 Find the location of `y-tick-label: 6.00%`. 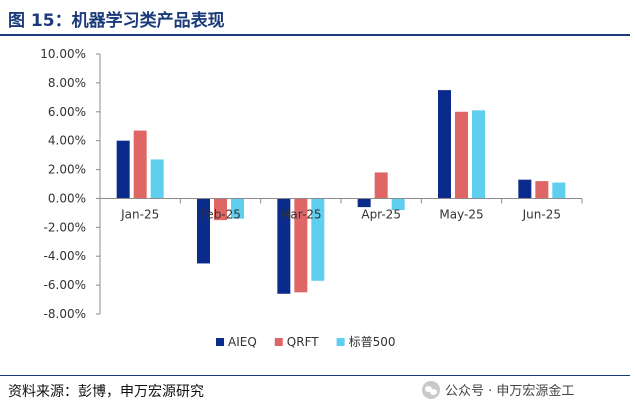

y-tick-label: 6.00% is located at coordinates (67, 112).